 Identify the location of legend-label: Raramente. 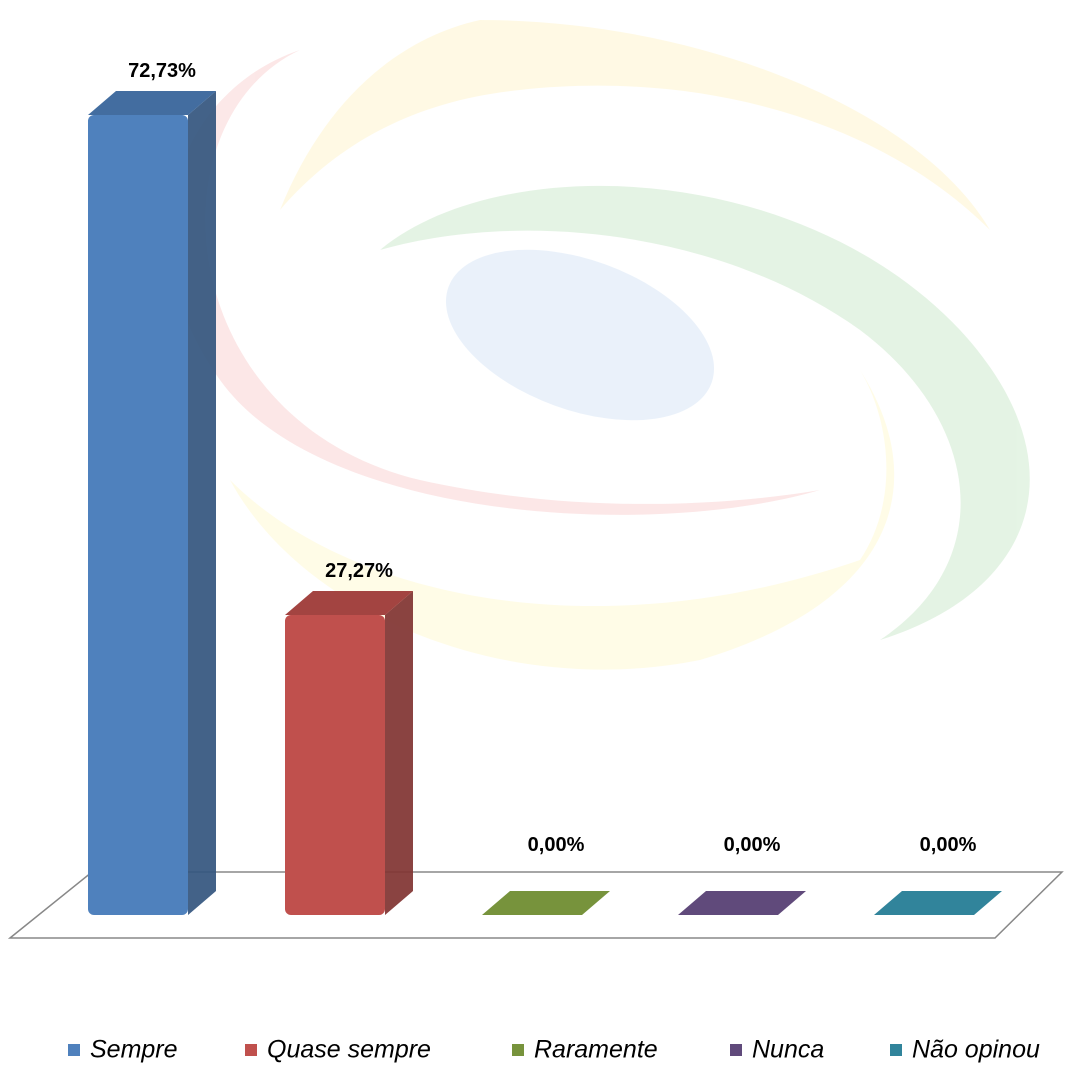
(596, 1050).